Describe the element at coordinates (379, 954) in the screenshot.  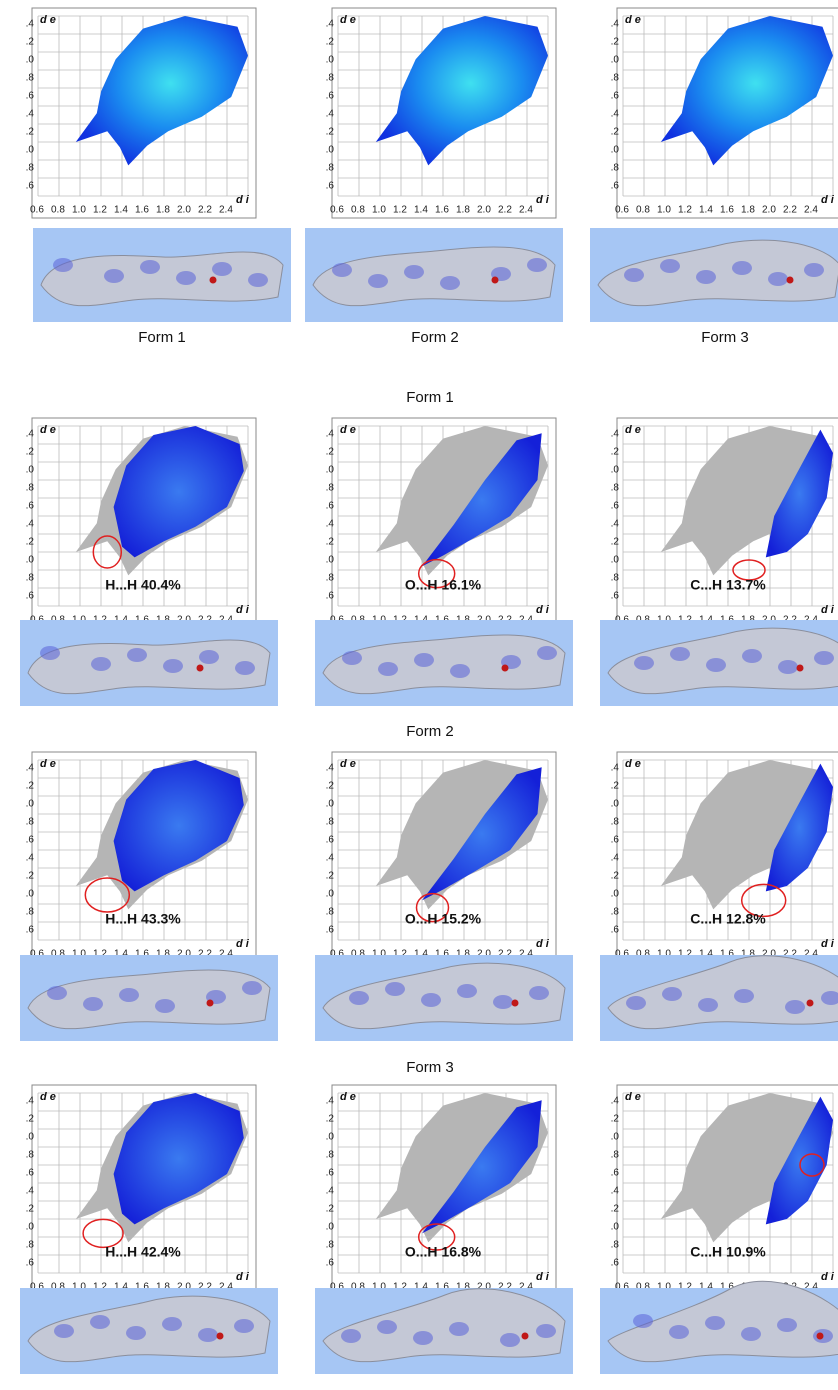
I see `x-tick-label: 1.0` at that location.